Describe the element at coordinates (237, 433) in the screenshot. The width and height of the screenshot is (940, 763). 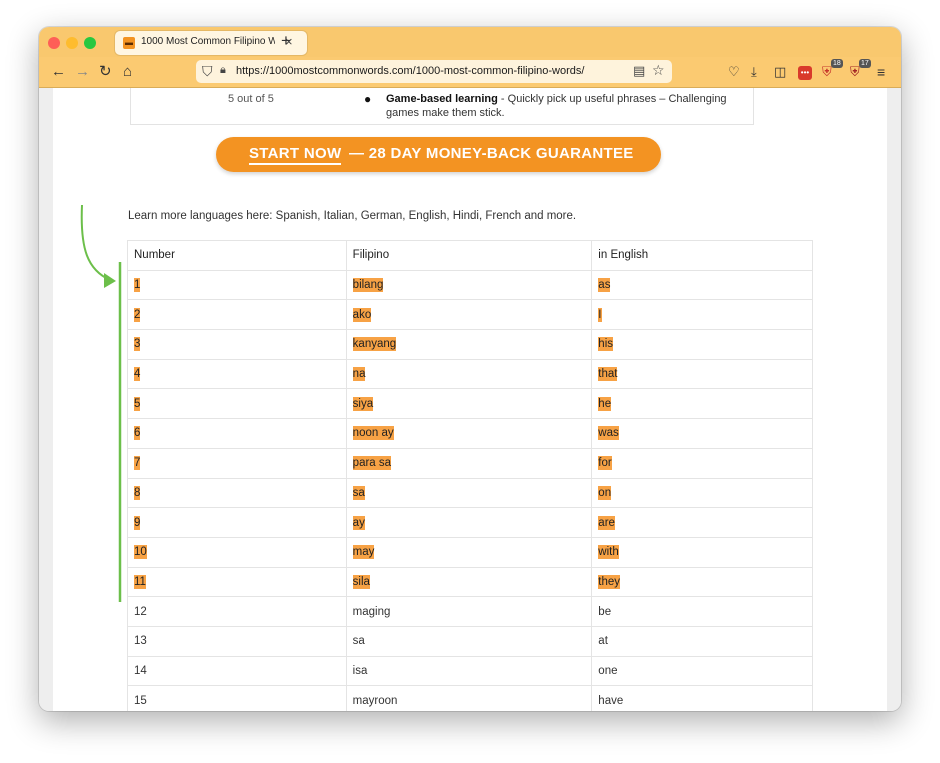
I see `cell-number: 6` at that location.